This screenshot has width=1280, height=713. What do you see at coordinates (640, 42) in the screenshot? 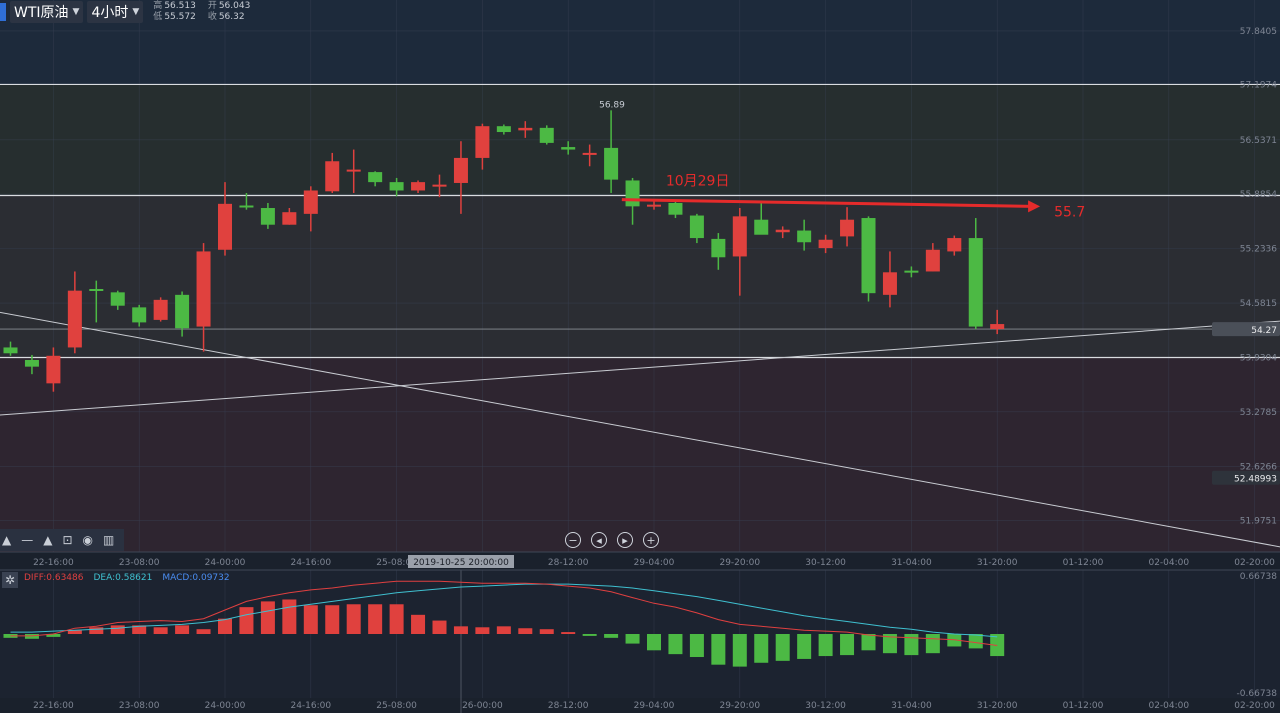
I see `zone-top` at bounding box center [640, 42].